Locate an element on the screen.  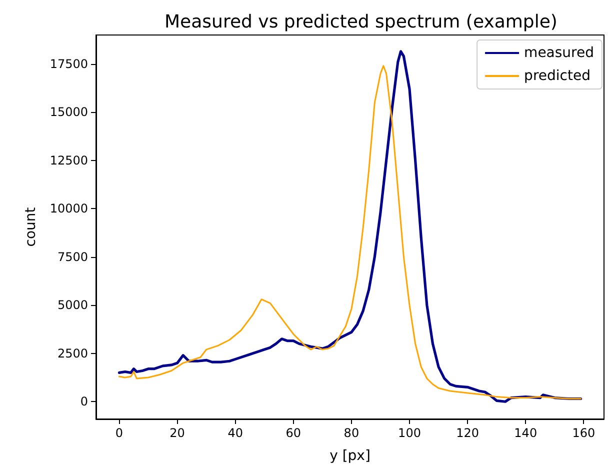
y-tick-label: 7500 is located at coordinates (72, 257).